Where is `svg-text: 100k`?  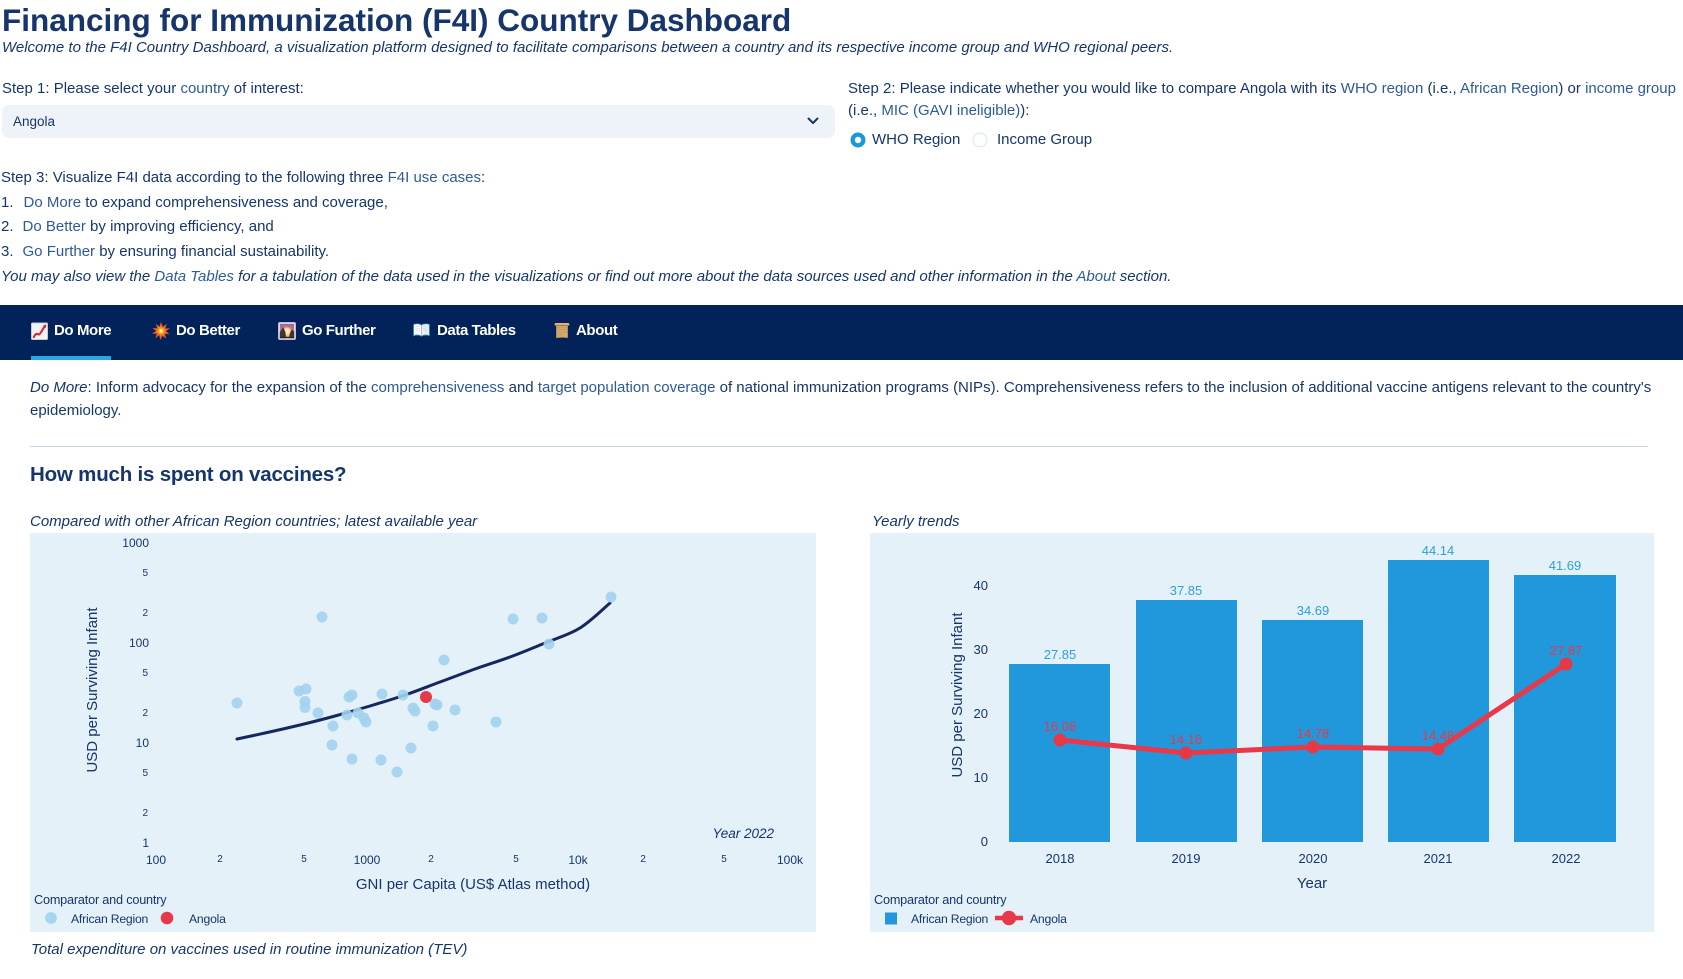
svg-text: 100k is located at coordinates (790, 860).